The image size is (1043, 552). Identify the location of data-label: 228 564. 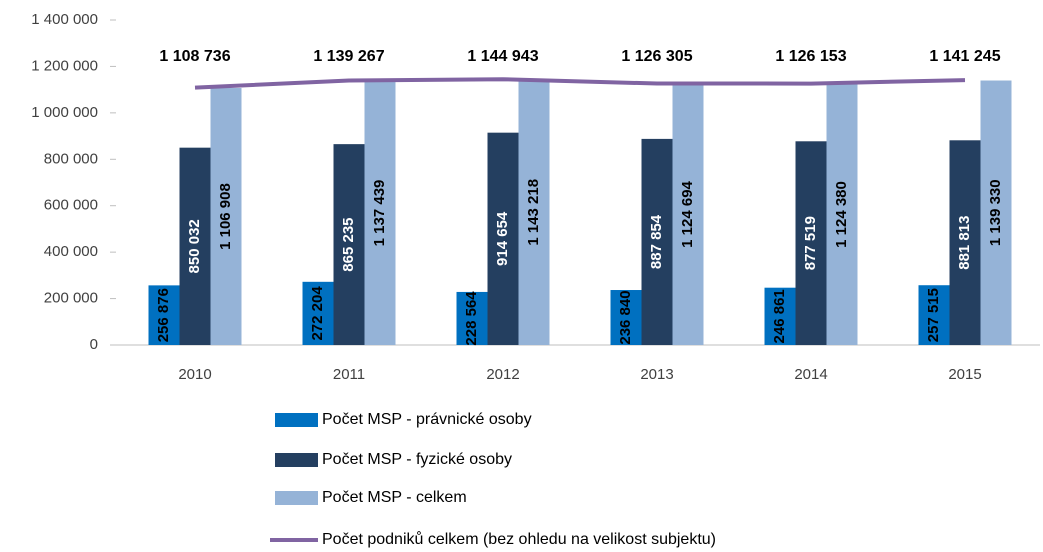
(471, 318).